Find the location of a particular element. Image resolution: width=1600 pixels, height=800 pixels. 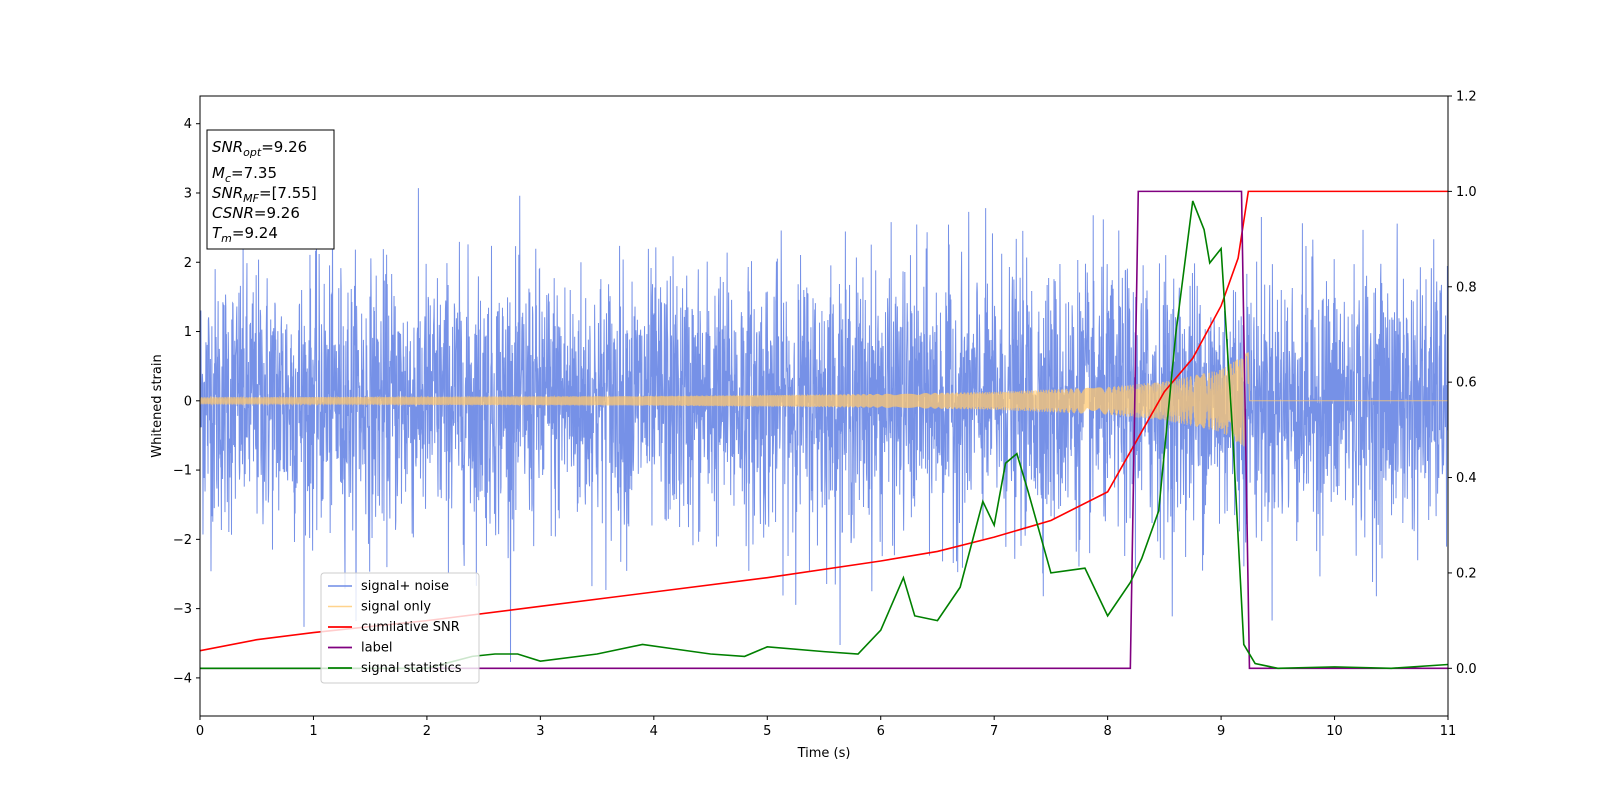

info-tm-sub: m is located at coordinates (226, 238).